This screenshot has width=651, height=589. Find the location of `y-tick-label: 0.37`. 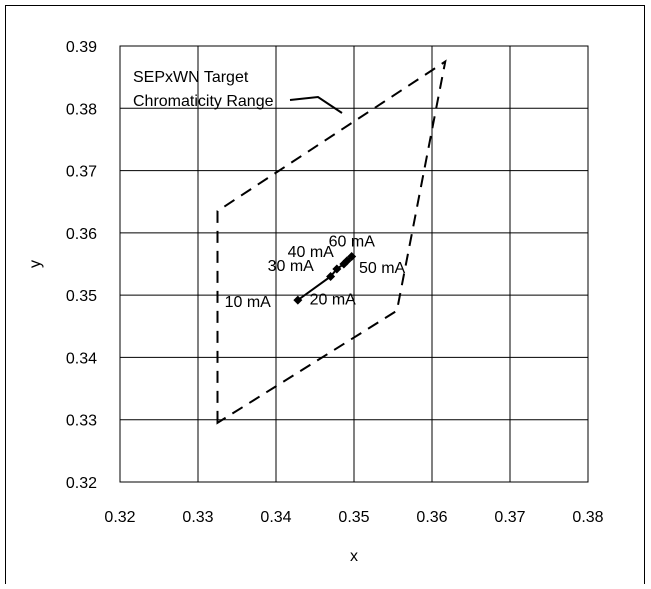

y-tick-label: 0.37 is located at coordinates (81, 172).